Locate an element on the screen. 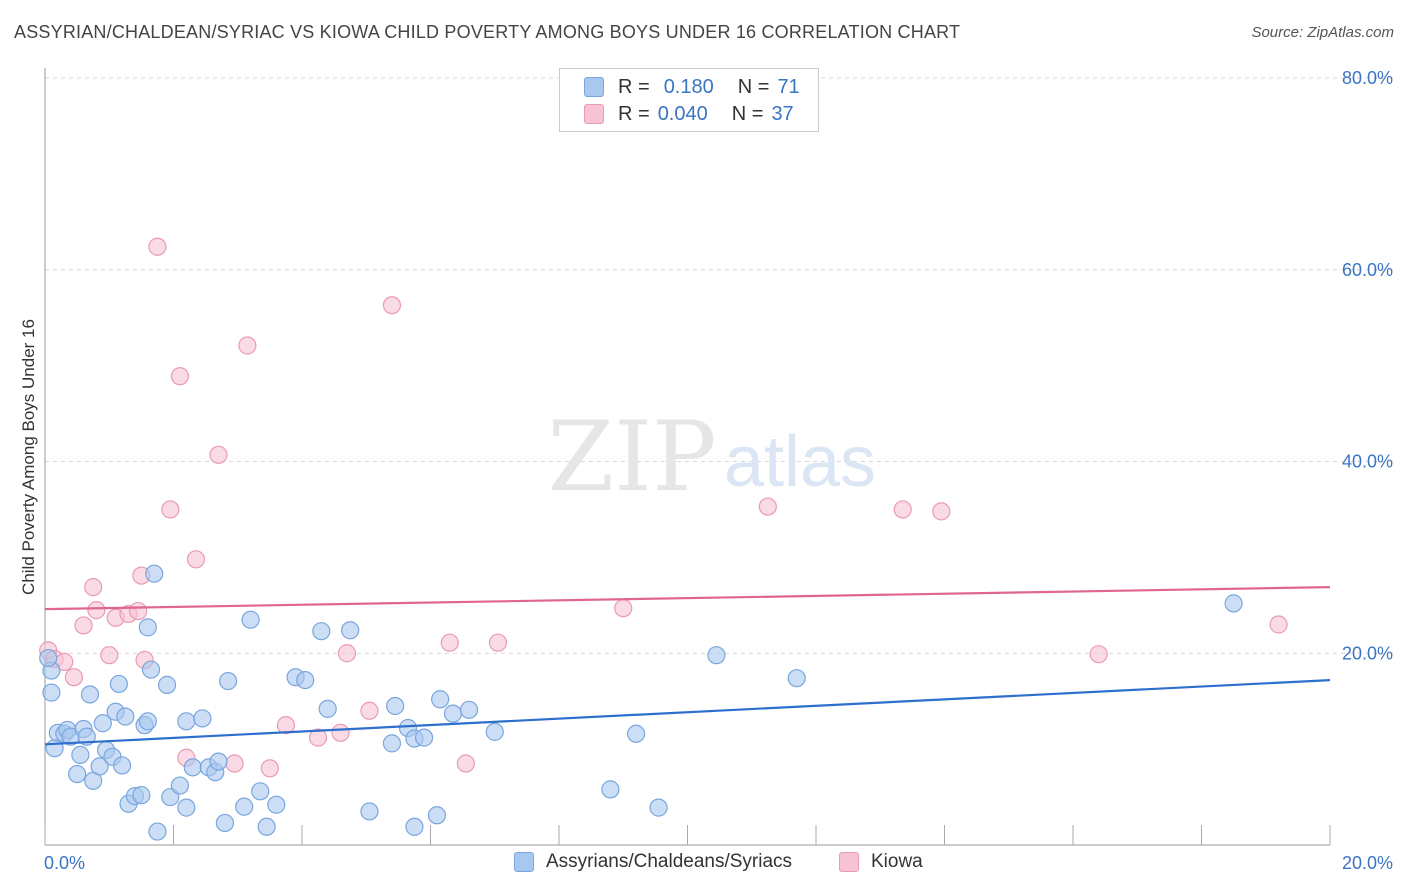  y-tick-label: 60.0% is located at coordinates (1367, 270).